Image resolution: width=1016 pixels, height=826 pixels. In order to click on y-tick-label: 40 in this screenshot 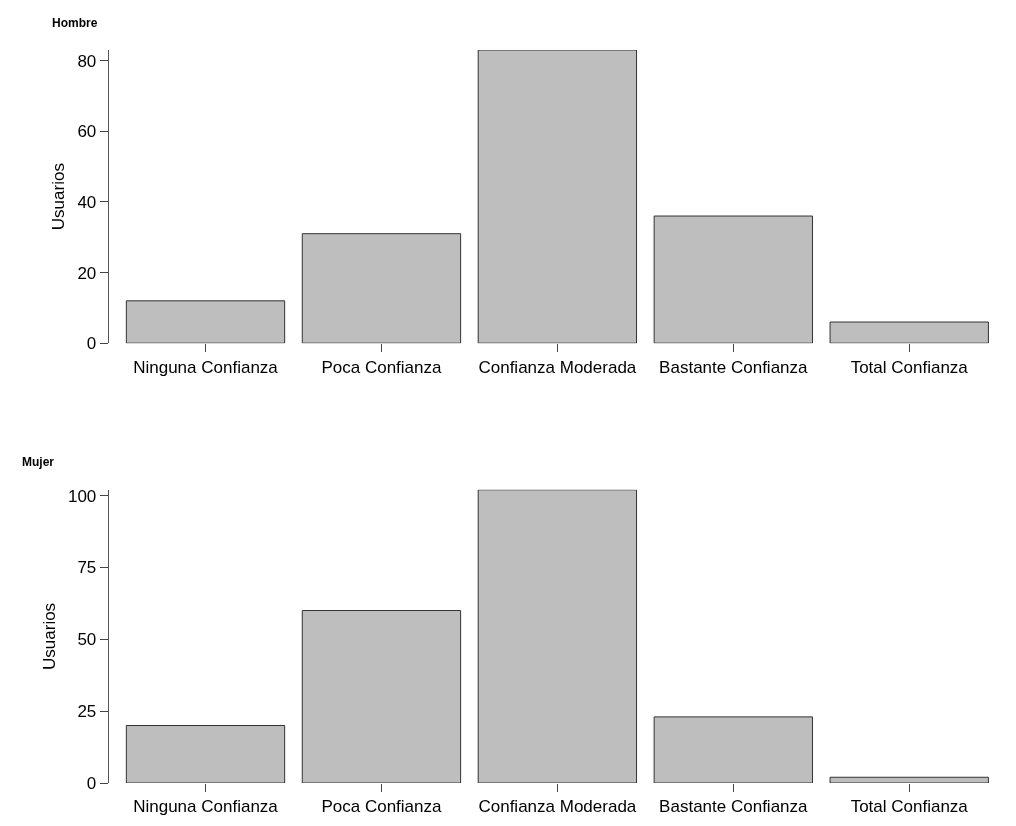, I will do `click(87, 202)`.